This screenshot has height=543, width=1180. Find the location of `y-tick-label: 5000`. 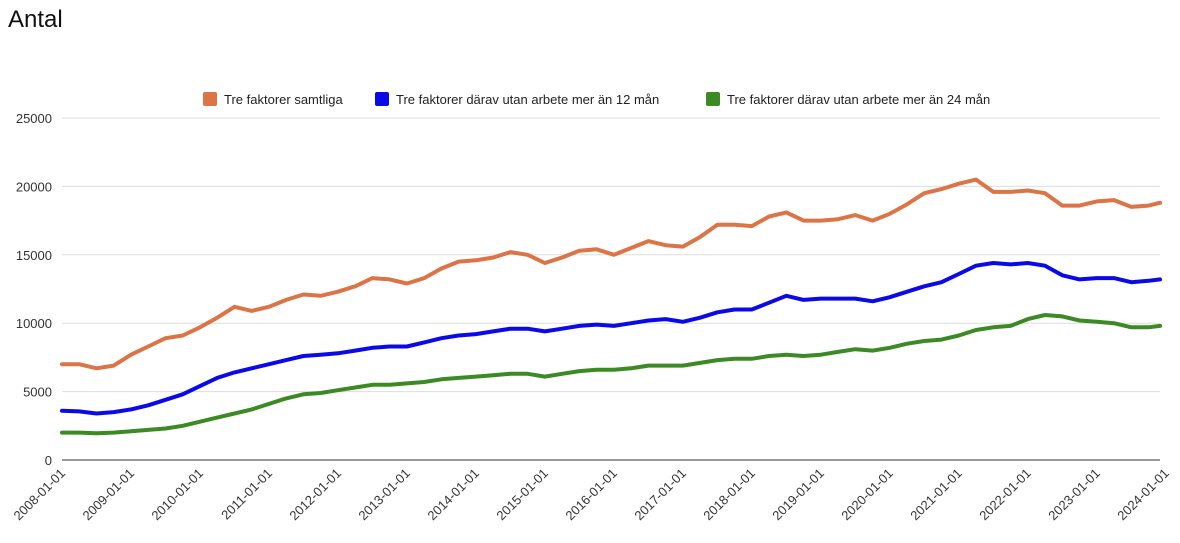

y-tick-label: 5000 is located at coordinates (37, 392).